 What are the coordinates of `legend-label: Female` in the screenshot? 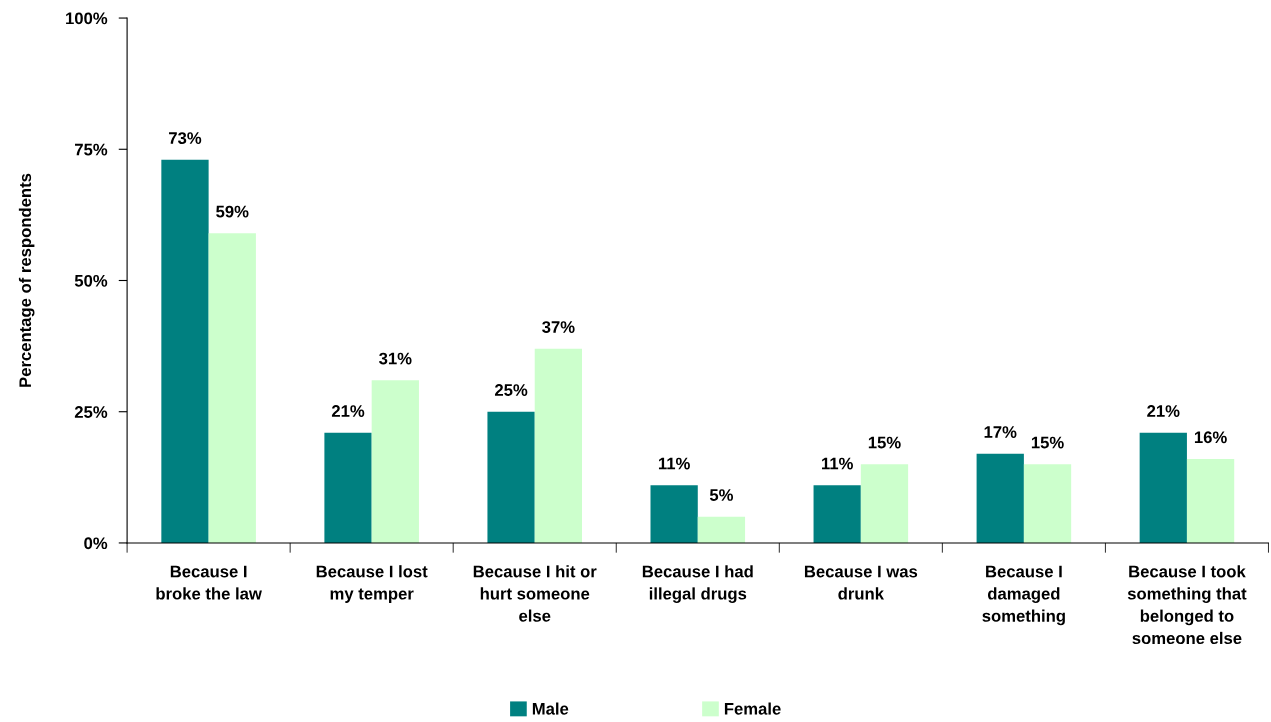 It's located at (752, 708).